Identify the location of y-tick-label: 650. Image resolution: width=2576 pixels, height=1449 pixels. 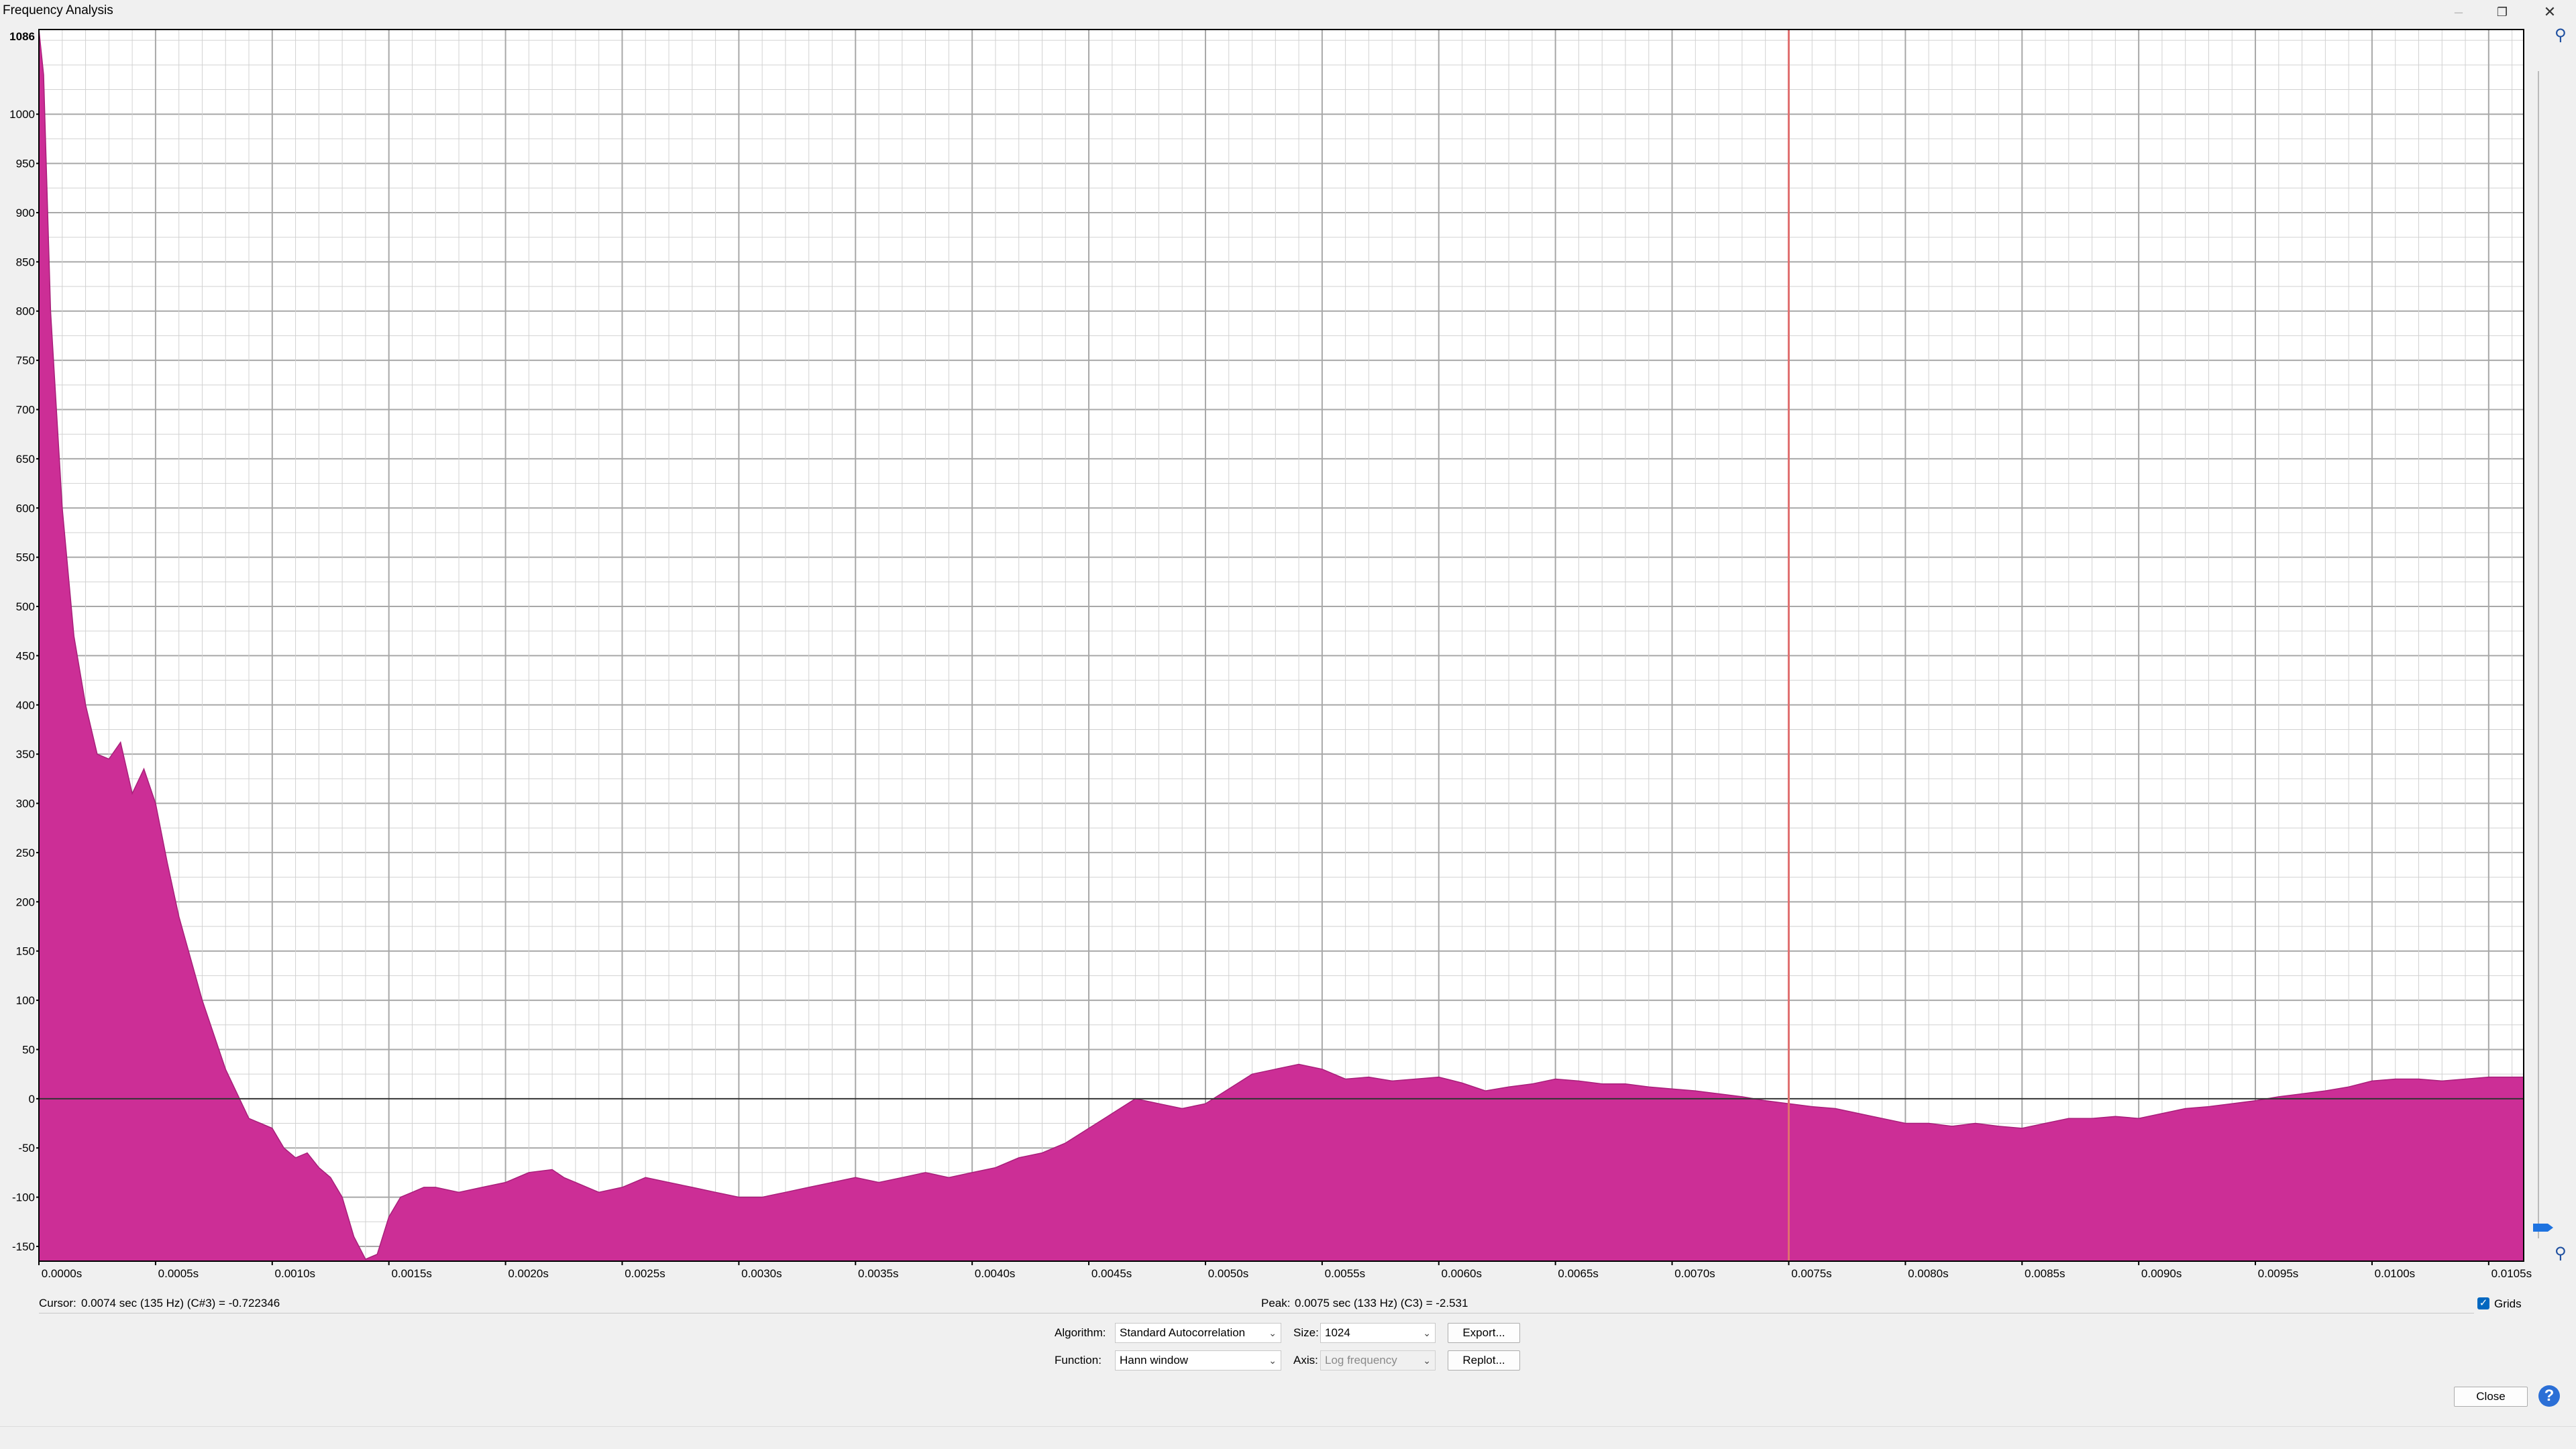
(25, 459).